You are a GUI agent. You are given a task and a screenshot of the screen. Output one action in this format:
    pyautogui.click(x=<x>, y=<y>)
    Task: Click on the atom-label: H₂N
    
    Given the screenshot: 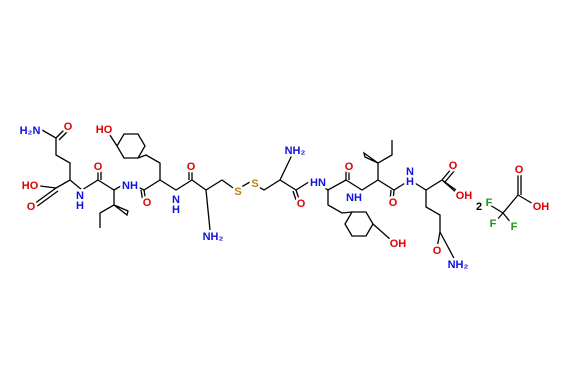 What is the action you would take?
    pyautogui.click(x=30, y=131)
    